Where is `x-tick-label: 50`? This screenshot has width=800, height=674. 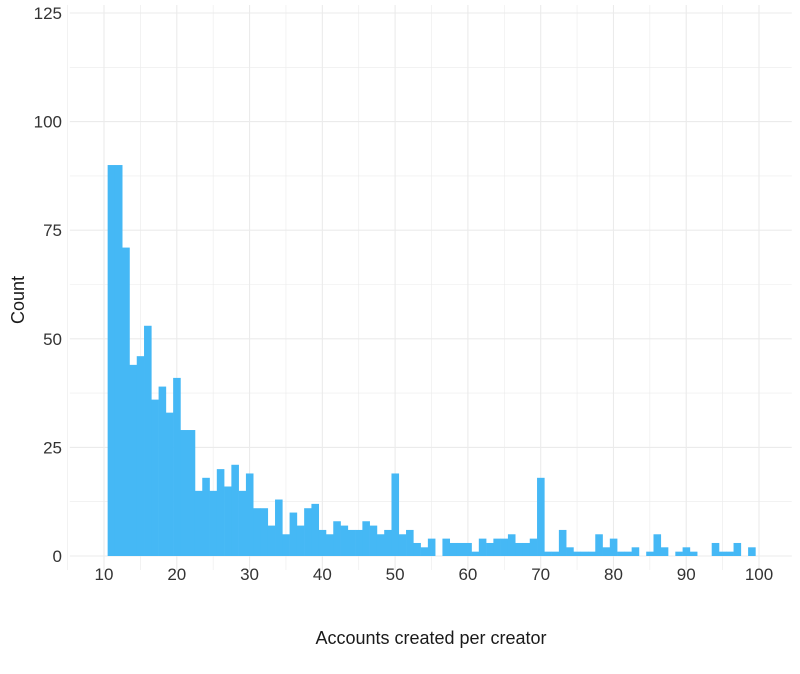 x-tick-label: 50 is located at coordinates (395, 574).